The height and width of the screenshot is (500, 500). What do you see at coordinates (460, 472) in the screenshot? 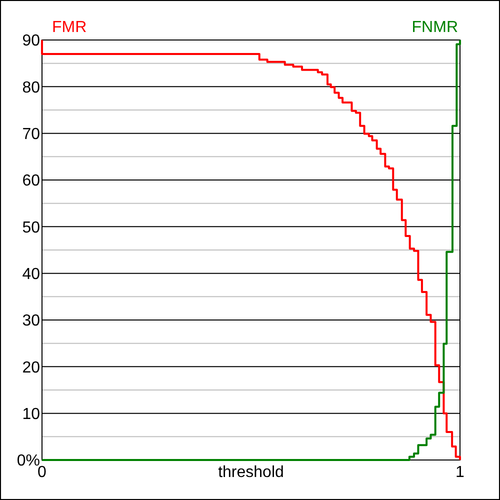
I see `x-tick-label: 1` at bounding box center [460, 472].